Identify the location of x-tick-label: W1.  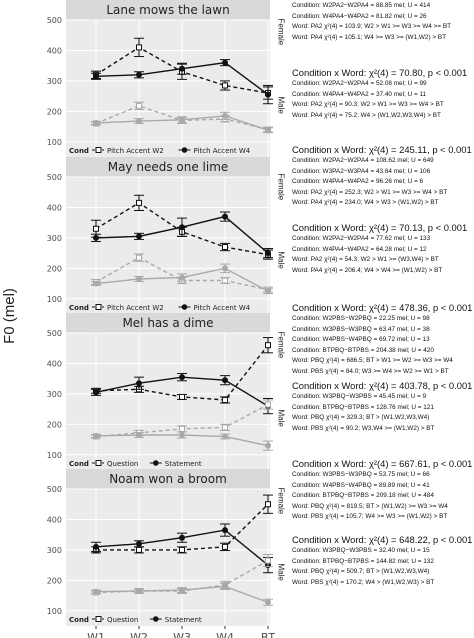
(96, 634).